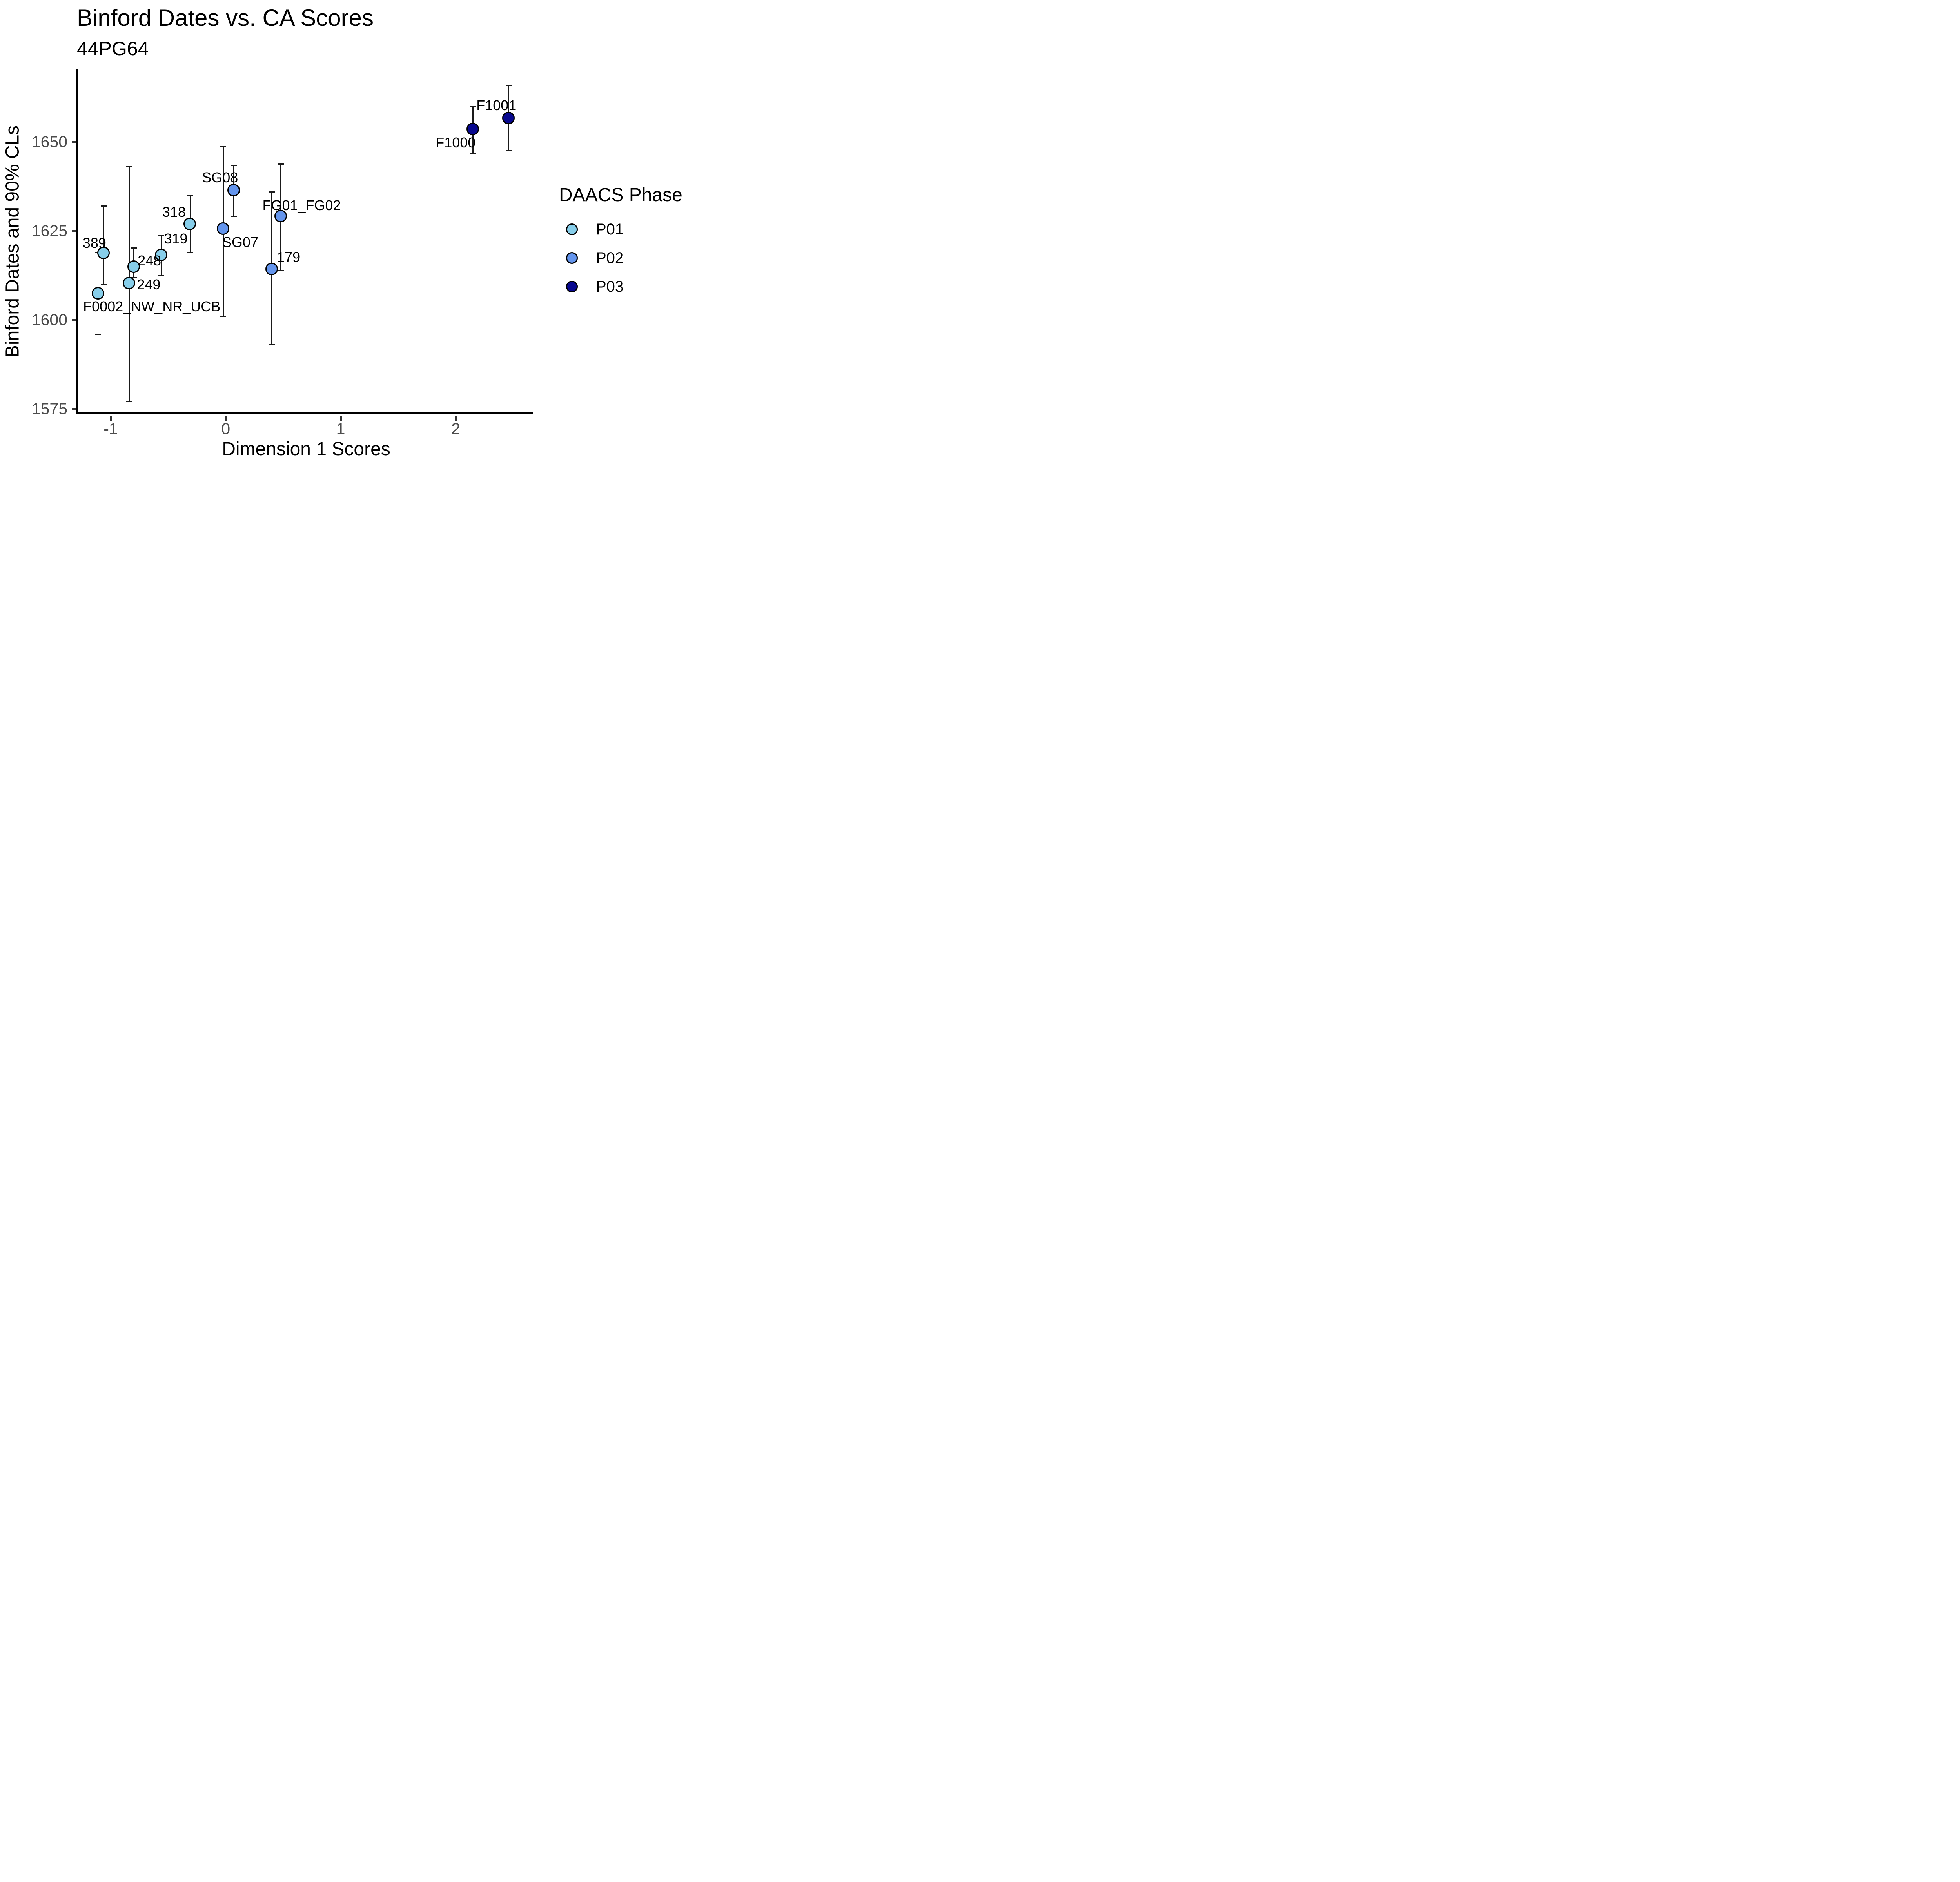 This screenshot has width=1960, height=1882. I want to click on plot-panel, so click(304, 241).